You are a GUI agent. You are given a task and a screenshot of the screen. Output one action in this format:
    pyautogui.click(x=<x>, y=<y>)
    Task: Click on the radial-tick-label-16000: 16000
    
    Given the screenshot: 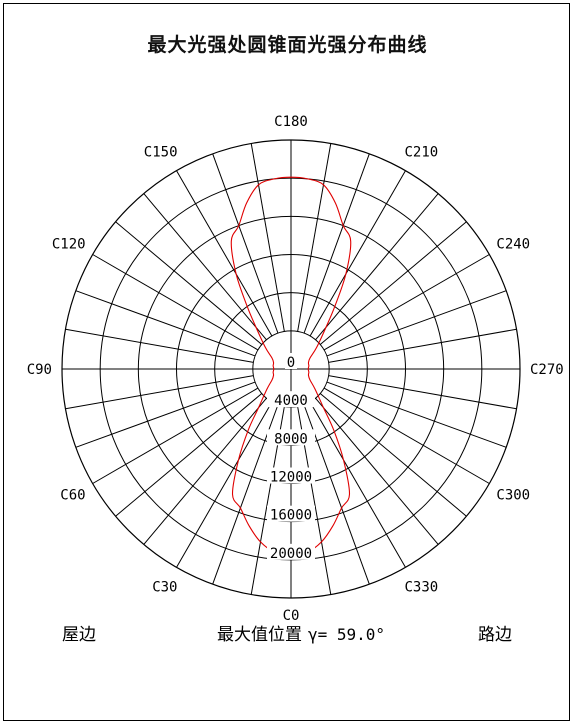 What is the action you would take?
    pyautogui.click(x=291, y=516)
    